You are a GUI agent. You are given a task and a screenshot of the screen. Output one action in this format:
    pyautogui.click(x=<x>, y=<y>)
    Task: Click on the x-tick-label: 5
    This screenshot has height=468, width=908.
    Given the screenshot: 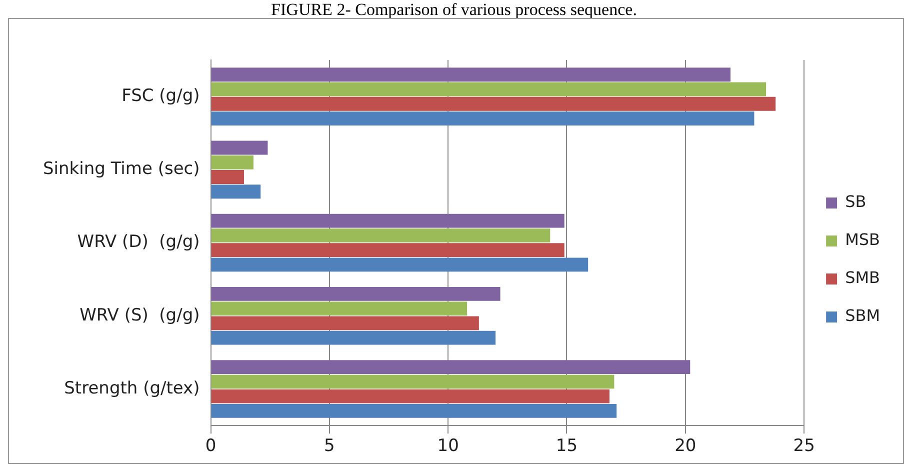 What is the action you would take?
    pyautogui.click(x=329, y=446)
    